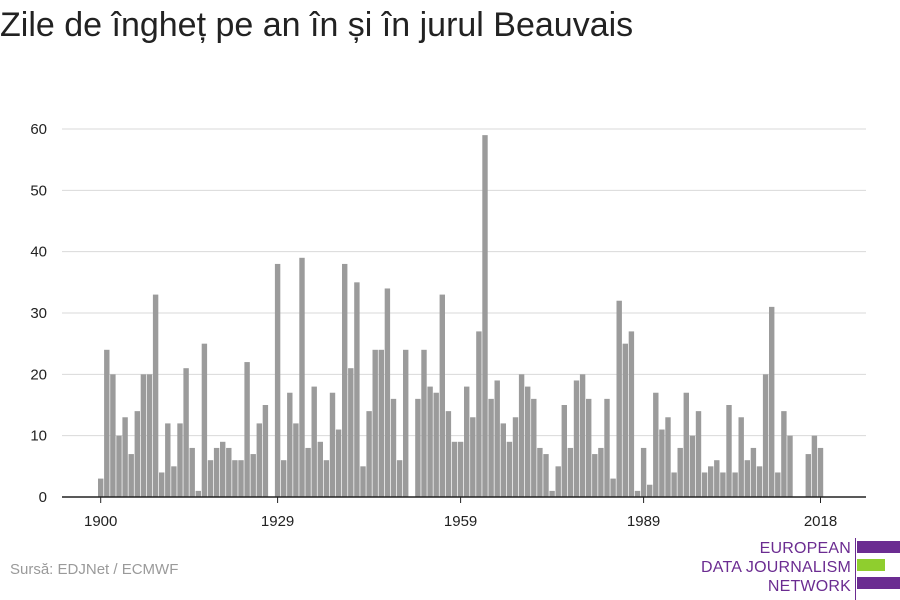  Describe the element at coordinates (686, 444) in the screenshot. I see `bar-1996` at that location.